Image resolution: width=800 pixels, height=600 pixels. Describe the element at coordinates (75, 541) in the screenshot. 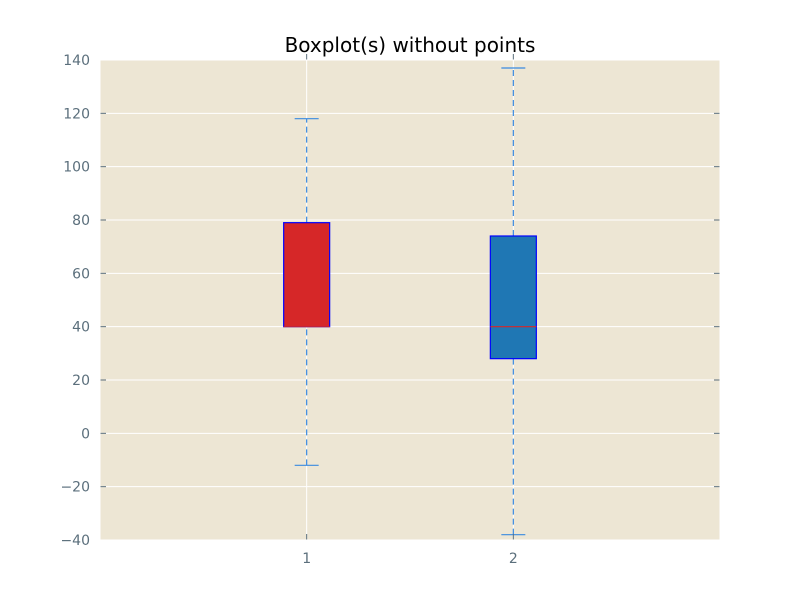

I see `y-tick-label: −40` at that location.